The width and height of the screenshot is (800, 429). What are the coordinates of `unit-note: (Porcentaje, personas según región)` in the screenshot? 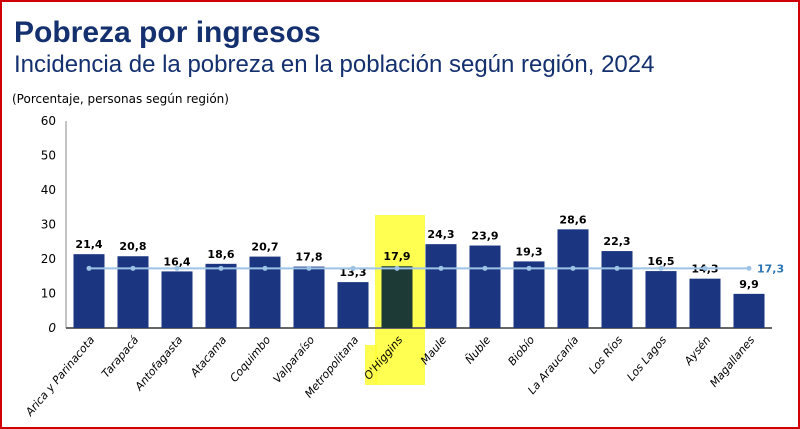 It's located at (120, 99).